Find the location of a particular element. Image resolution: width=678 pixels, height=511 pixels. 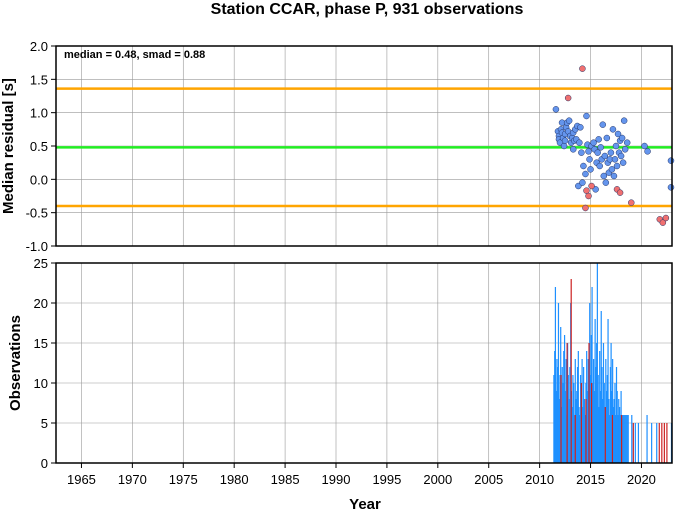

stats-annotation: median = 0.48, smad = 0.88 is located at coordinates (134, 55).